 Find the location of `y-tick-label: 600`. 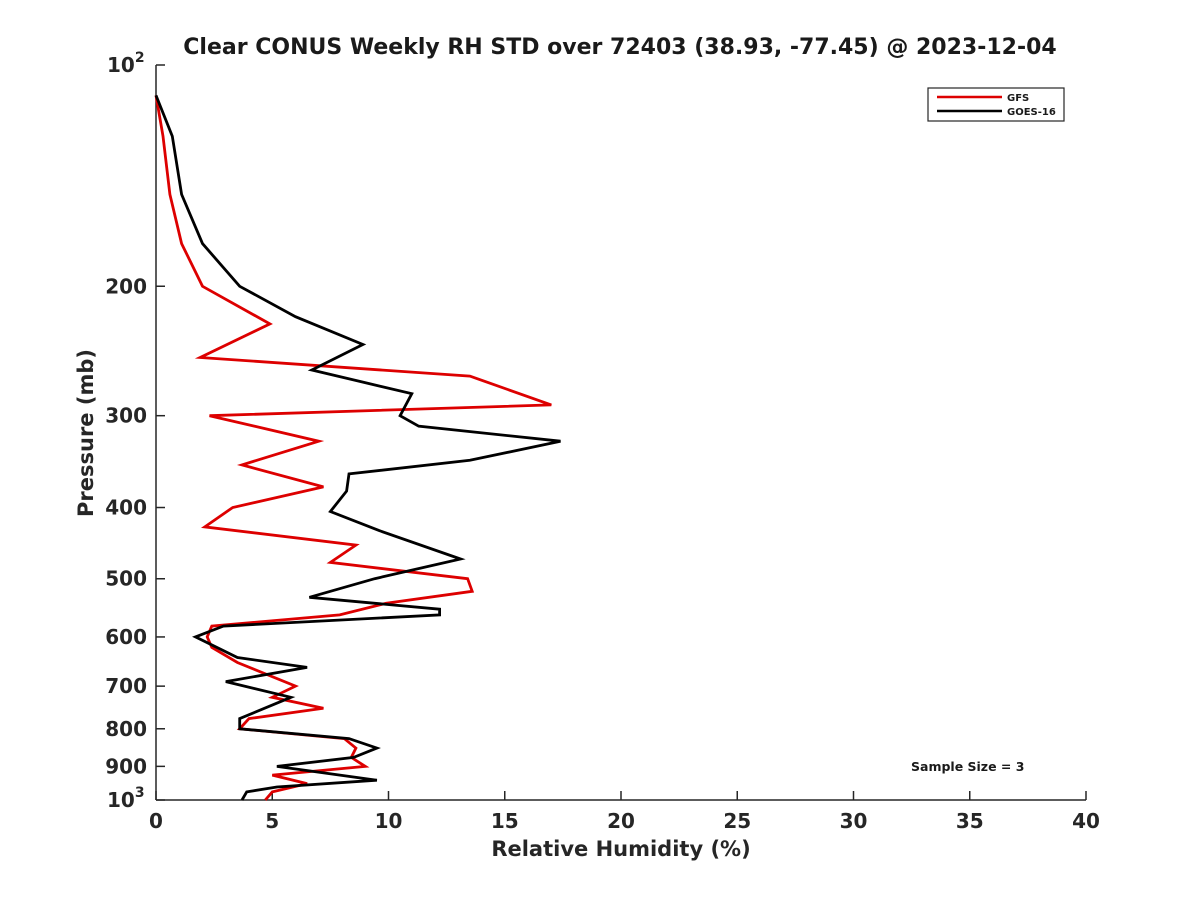

y-tick-label: 600 is located at coordinates (126, 637).